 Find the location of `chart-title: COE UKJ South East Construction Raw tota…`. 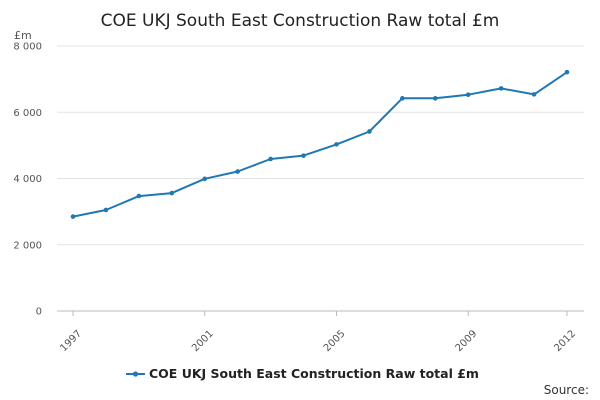

chart-title: COE UKJ South East Construction Raw tota… is located at coordinates (300, 21).